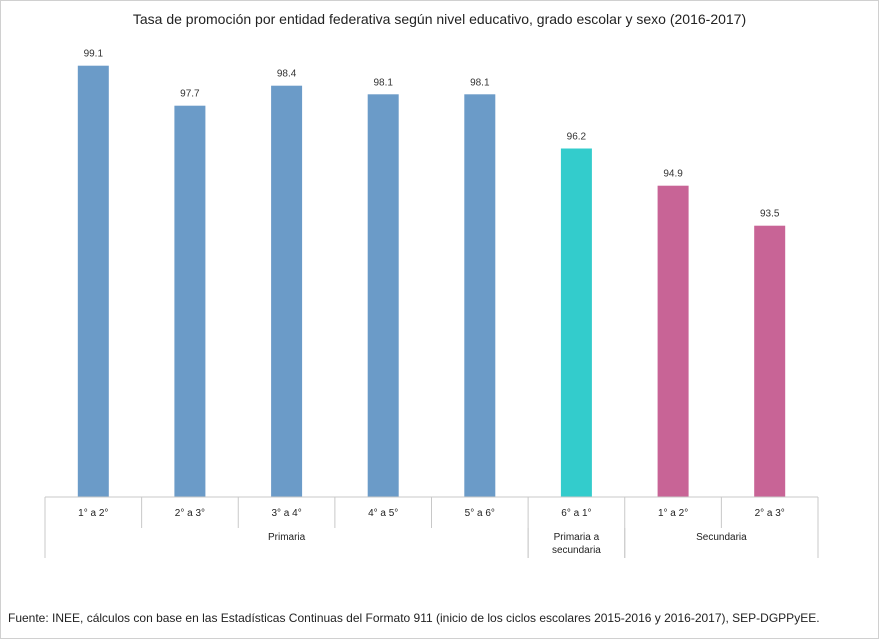 The image size is (879, 639). I want to click on x-tick-label-2: 2° a 3°, so click(190, 513).